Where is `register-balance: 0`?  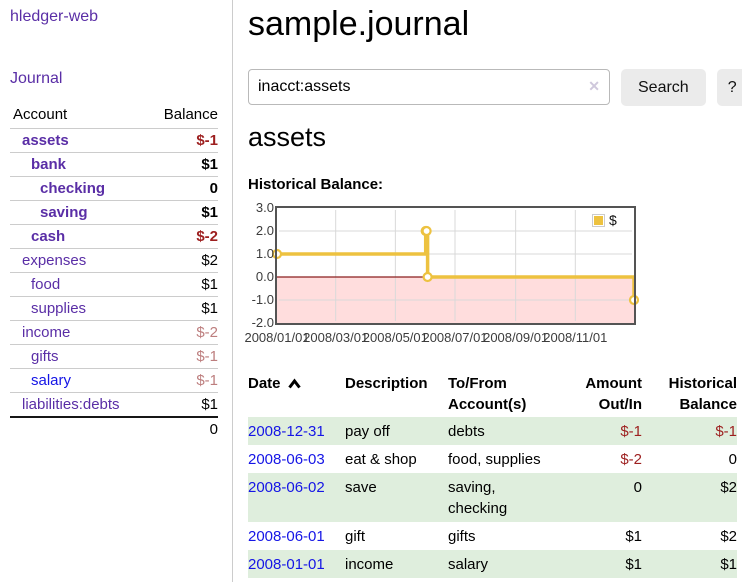
register-balance: 0 is located at coordinates (732, 459).